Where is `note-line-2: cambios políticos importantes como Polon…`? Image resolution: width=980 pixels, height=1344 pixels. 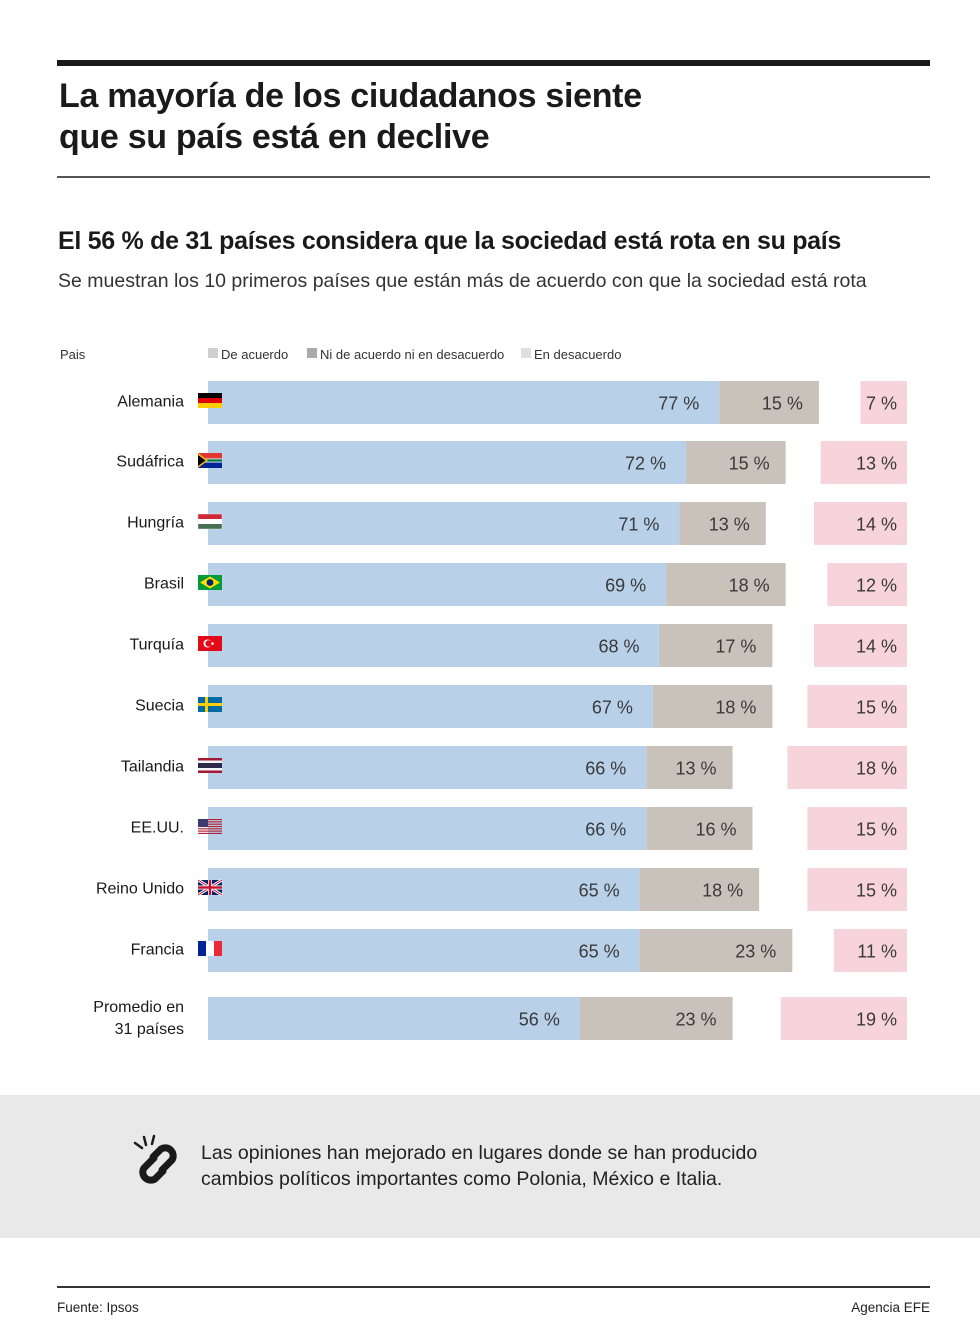
note-line-2: cambios políticos importantes como Polon… is located at coordinates (462, 1179).